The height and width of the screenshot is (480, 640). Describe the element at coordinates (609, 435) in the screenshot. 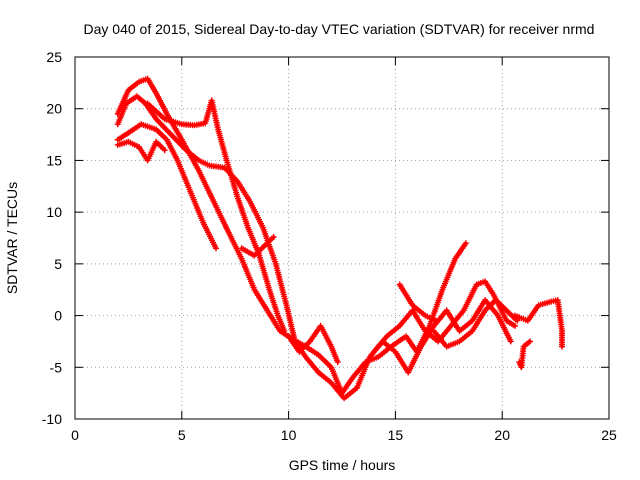

I see `x-tick-label: 25` at that location.